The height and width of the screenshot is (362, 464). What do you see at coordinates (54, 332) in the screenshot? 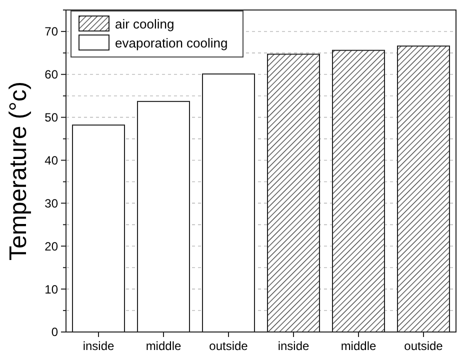
I see `y-tick-label: 0` at bounding box center [54, 332].